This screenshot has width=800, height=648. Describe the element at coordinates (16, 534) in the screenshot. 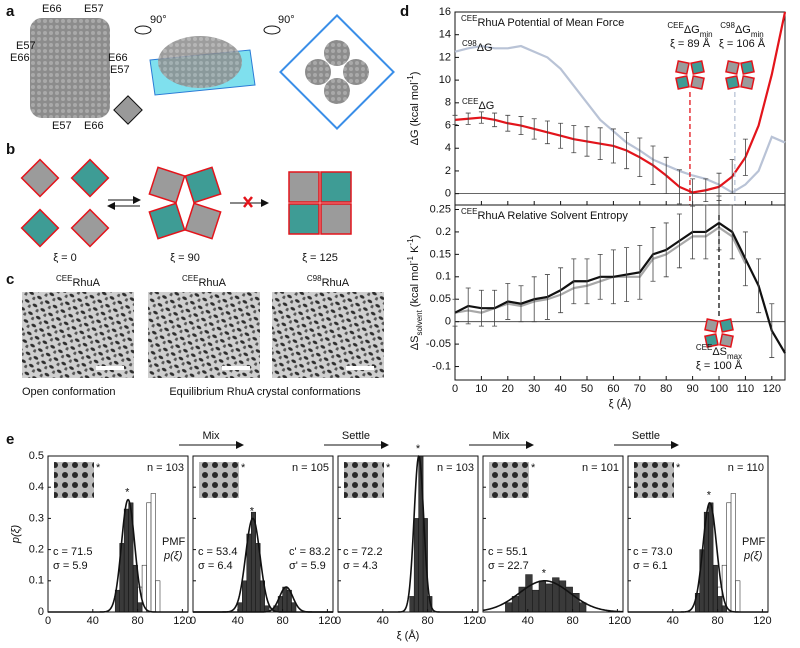

I see `y-axis-label: p(ξ)` at that location.